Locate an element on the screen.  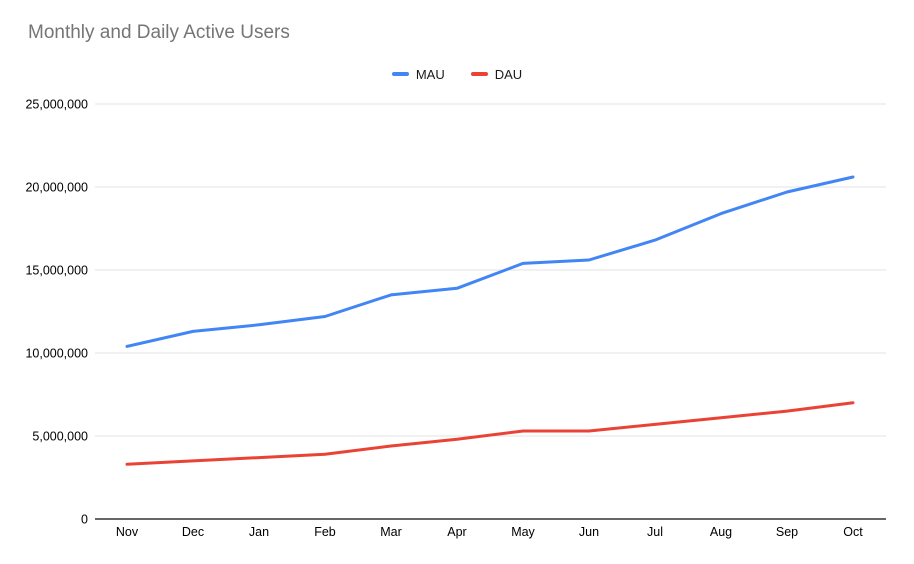
x-axis-tick-label: Feb is located at coordinates (325, 532).